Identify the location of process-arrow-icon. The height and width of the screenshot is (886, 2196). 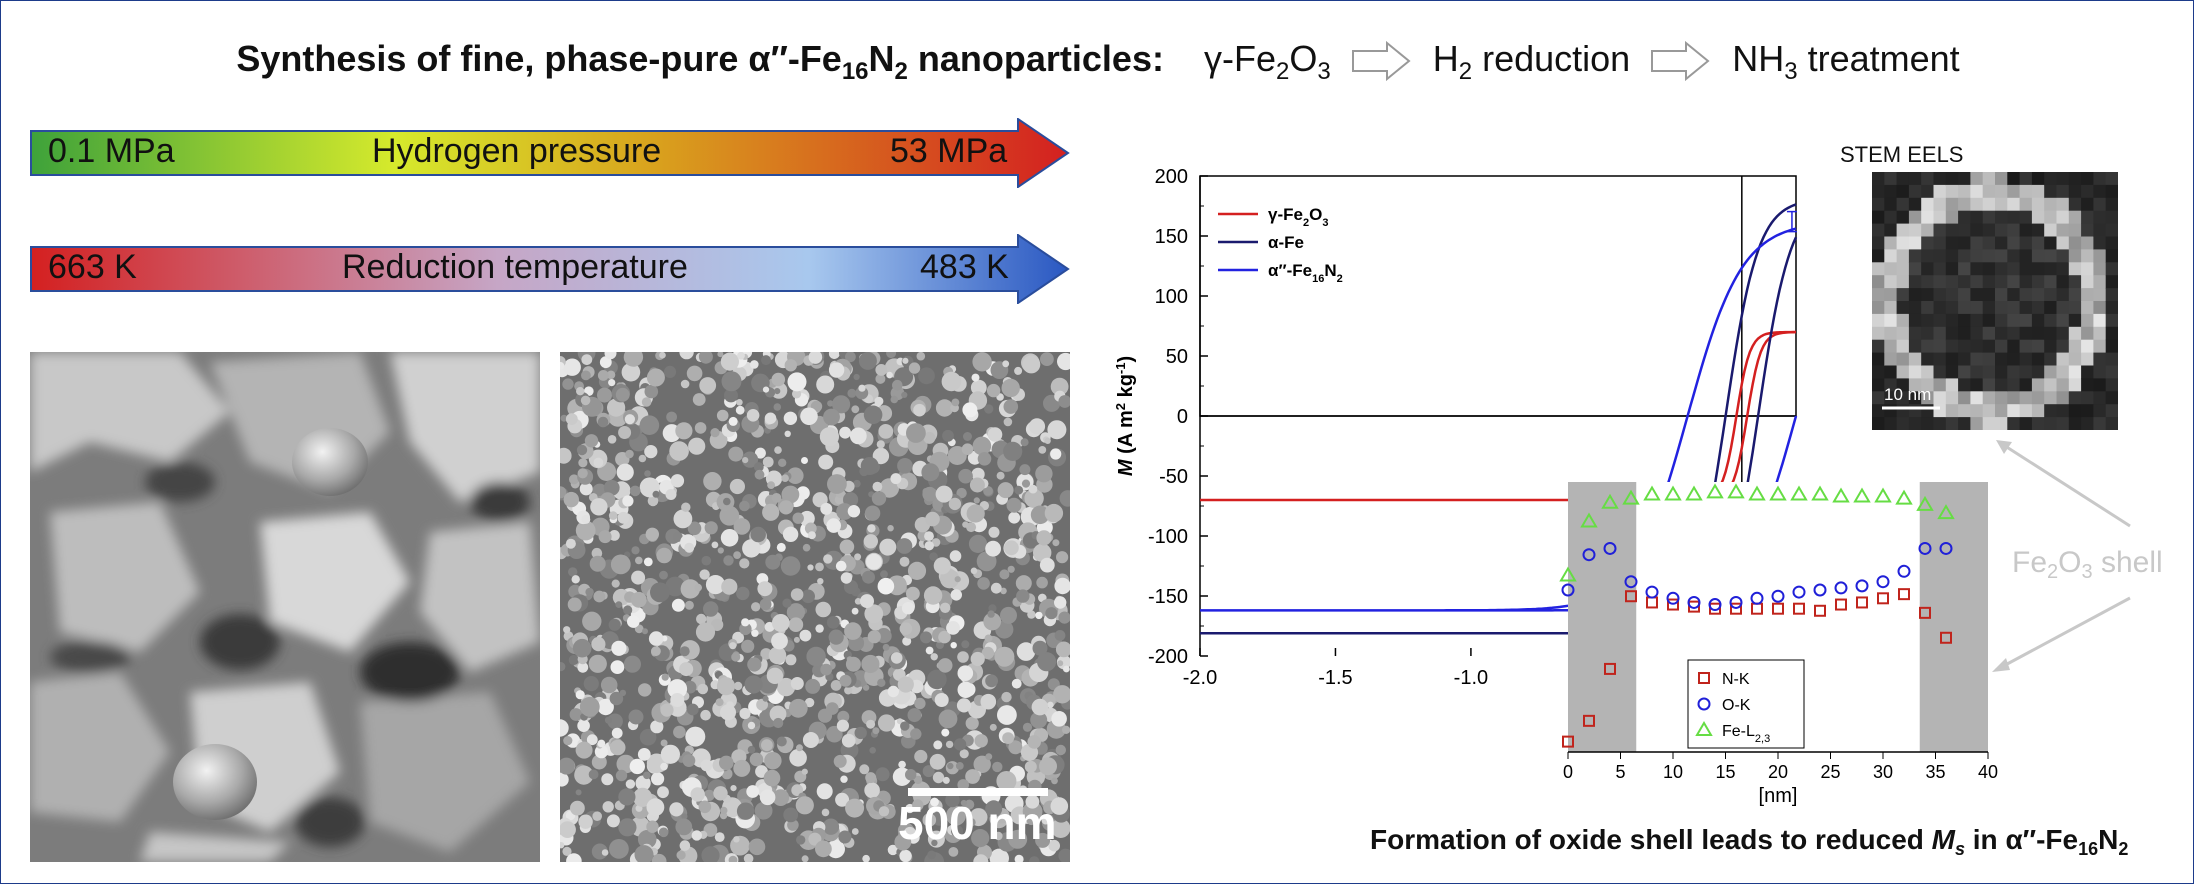
(1680, 61).